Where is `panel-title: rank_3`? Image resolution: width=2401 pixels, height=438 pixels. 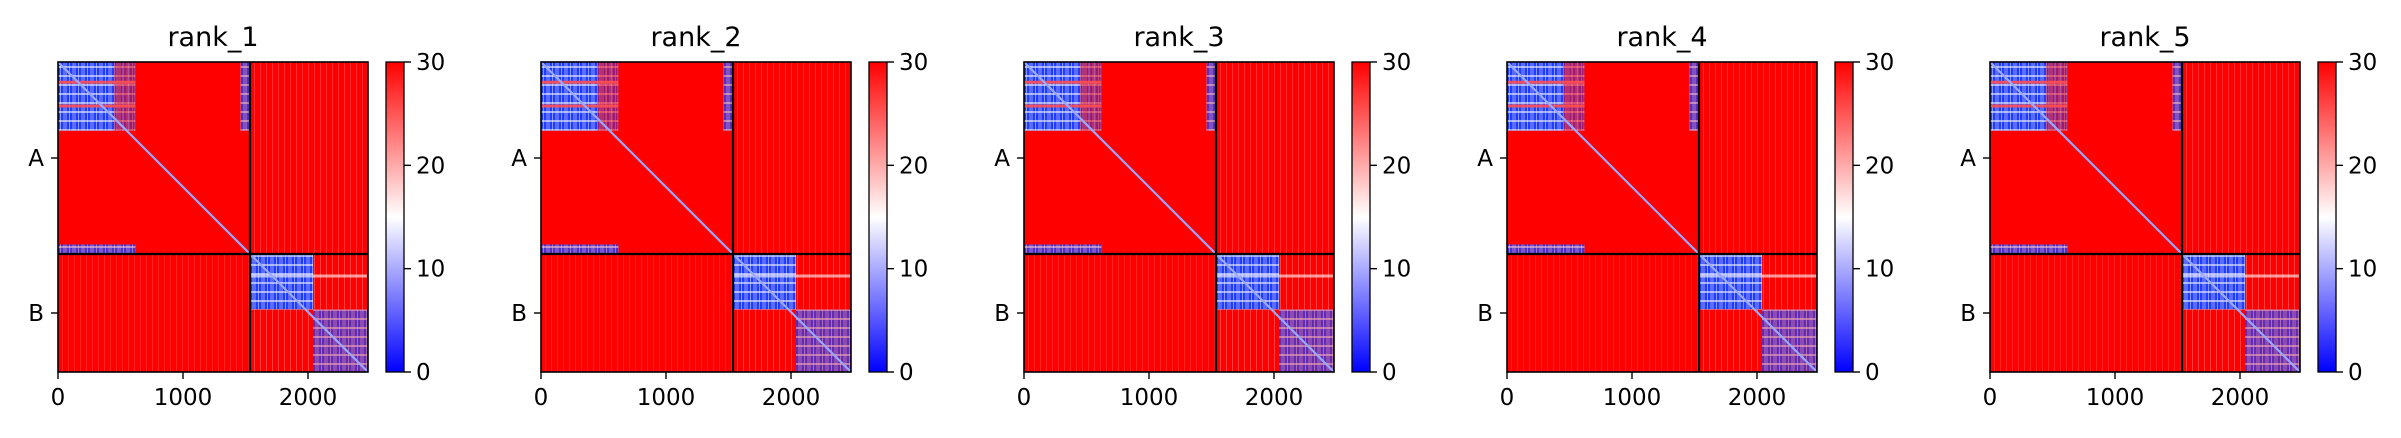 panel-title: rank_3 is located at coordinates (1178, 37).